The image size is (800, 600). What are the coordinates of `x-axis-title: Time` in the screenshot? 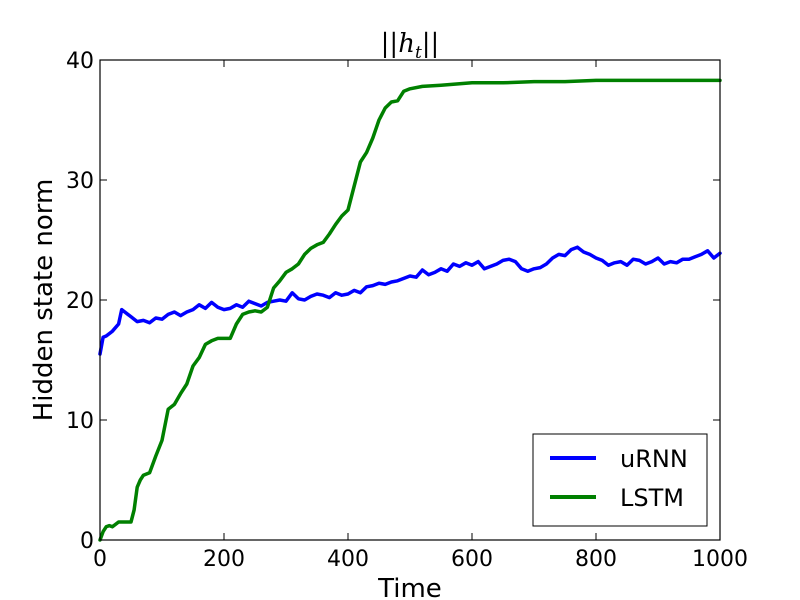 It's located at (409, 587).